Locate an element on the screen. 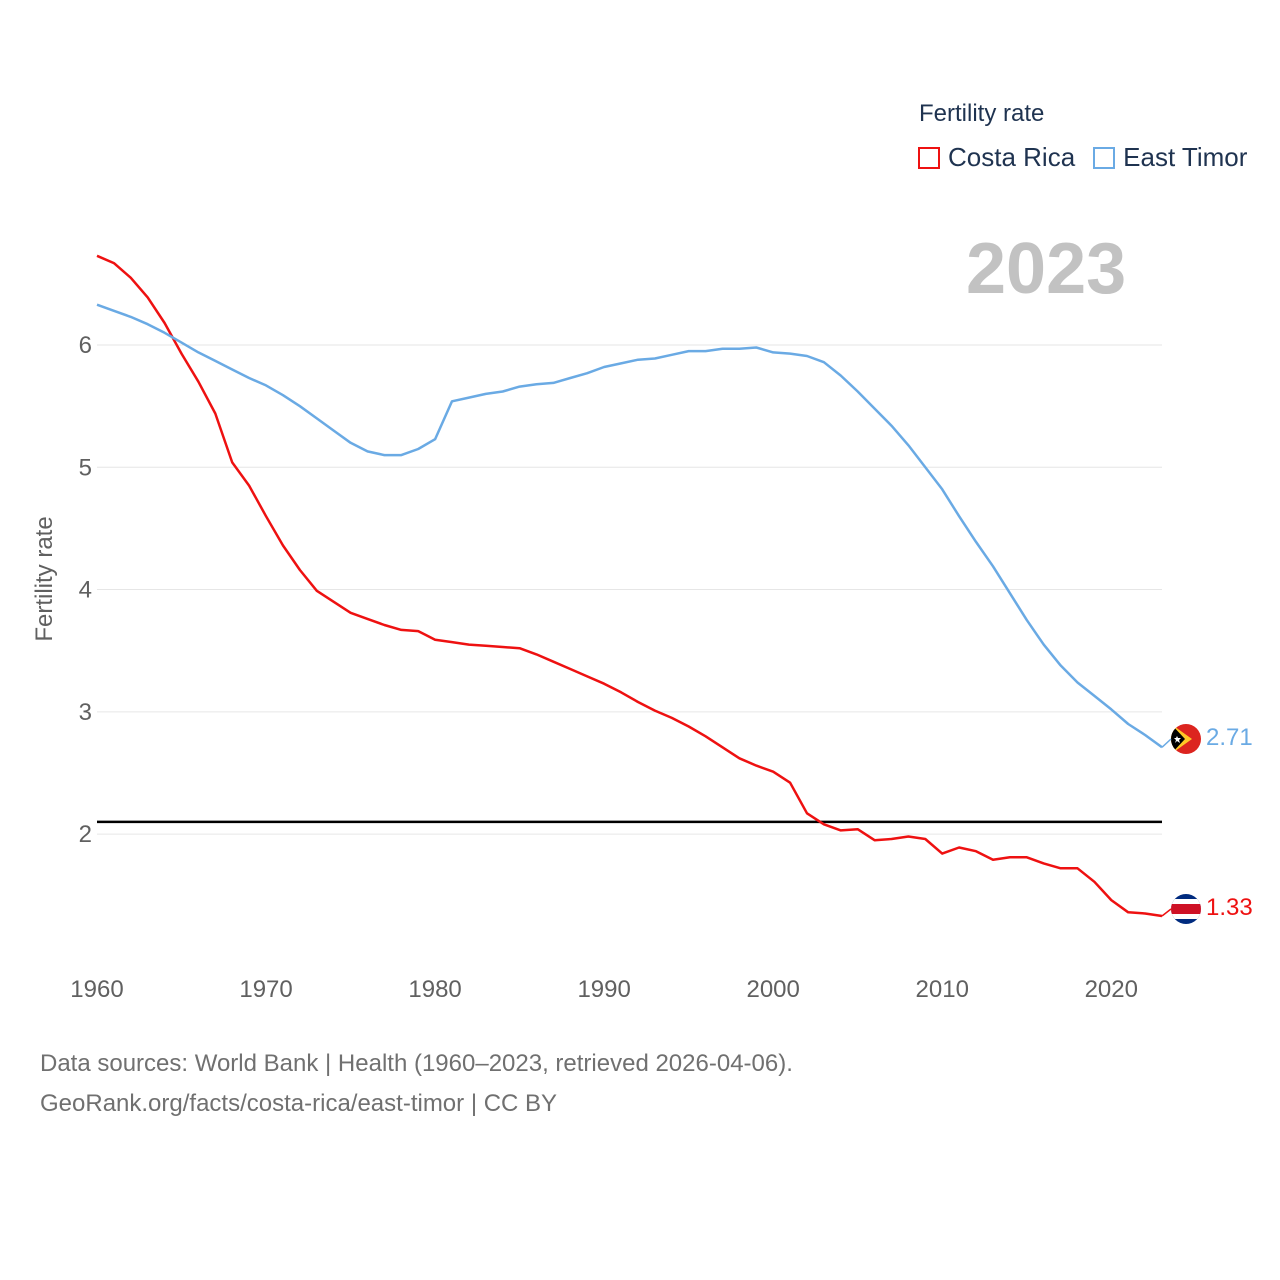  x-tick-label: 1970 is located at coordinates (265, 989).